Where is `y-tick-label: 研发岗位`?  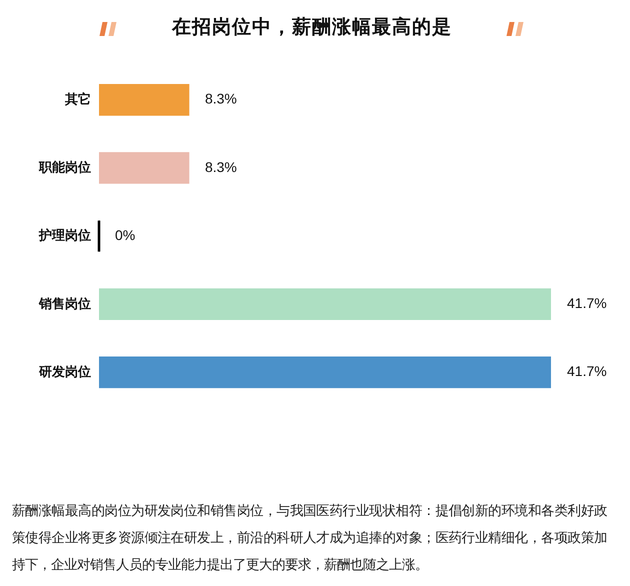
y-tick-label: 研发岗位 is located at coordinates (64, 371).